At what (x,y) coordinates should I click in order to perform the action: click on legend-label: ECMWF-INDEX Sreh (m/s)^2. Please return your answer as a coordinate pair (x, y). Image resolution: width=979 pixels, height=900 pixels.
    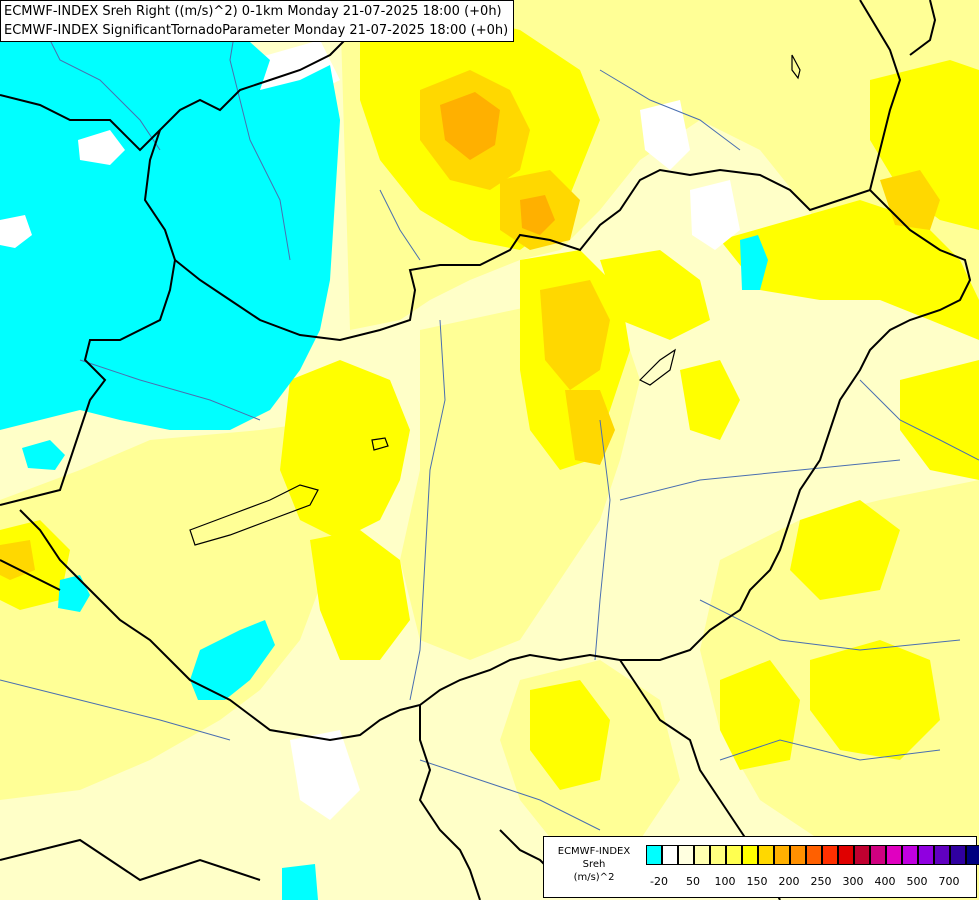
    Looking at the image, I should click on (594, 864).